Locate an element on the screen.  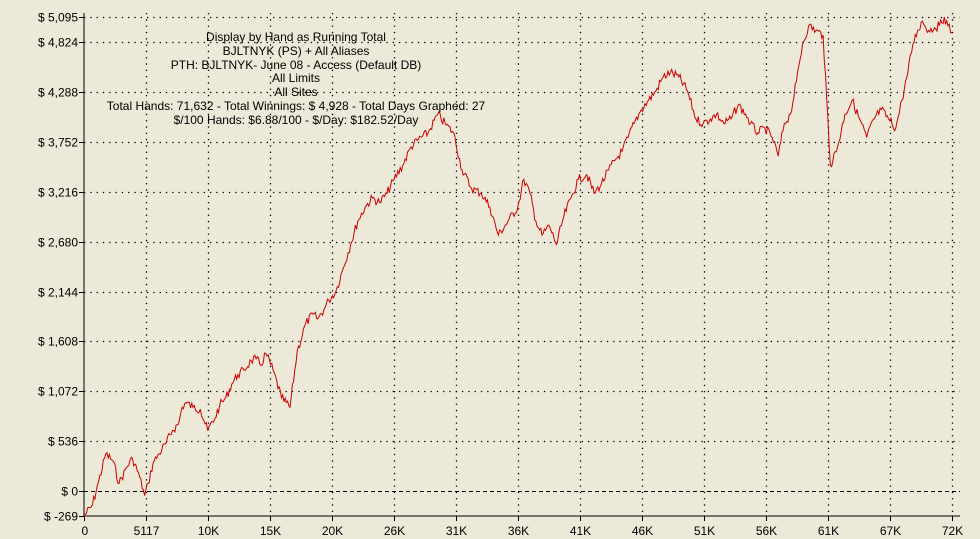
x-tick-label: 72K is located at coordinates (952, 531).